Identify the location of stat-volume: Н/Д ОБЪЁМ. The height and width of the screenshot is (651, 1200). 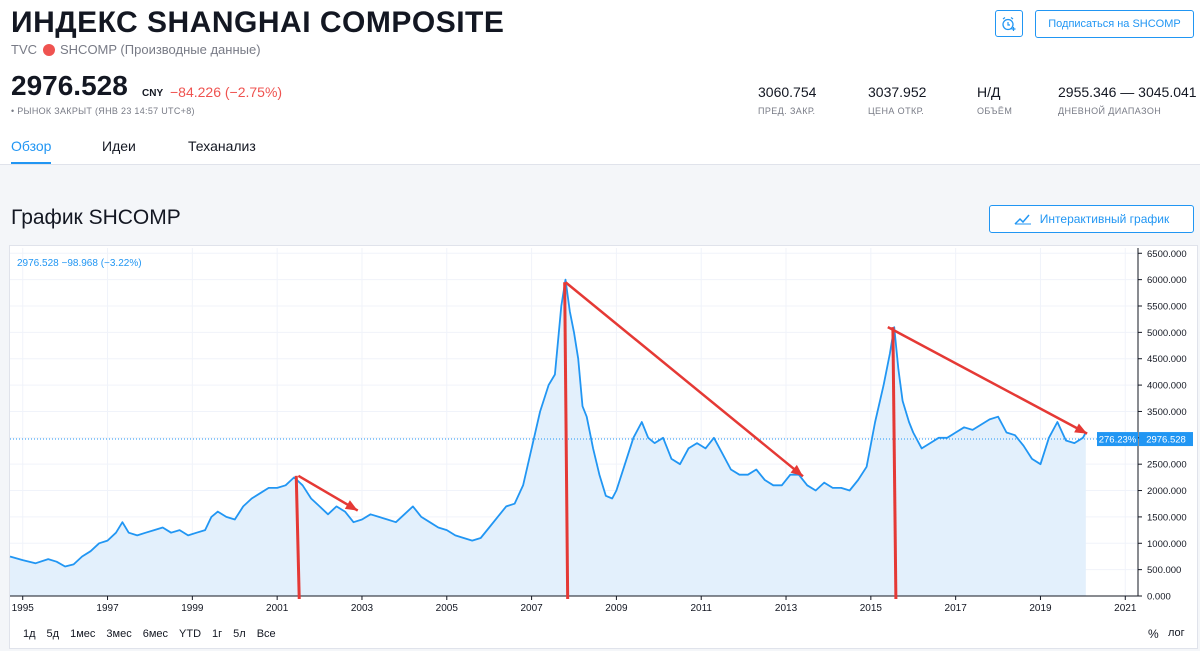
(994, 100).